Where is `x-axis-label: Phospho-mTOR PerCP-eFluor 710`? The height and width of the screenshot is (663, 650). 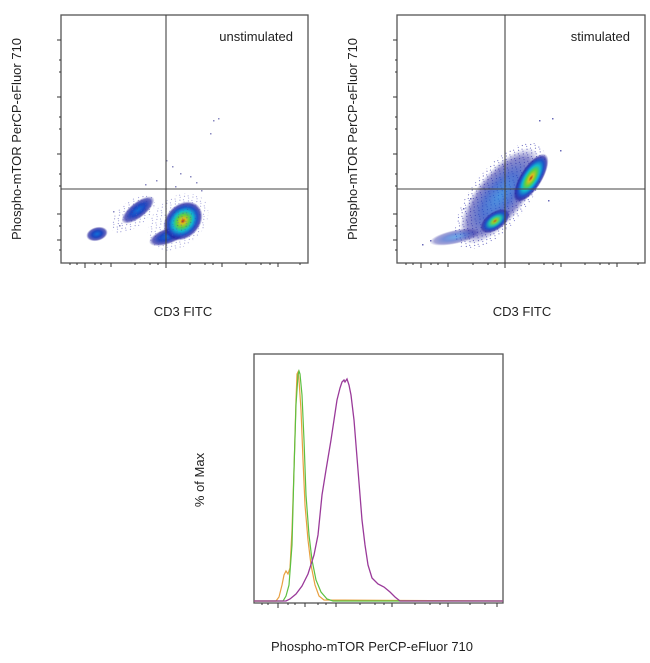 x-axis-label: Phospho-mTOR PerCP-eFluor 710 is located at coordinates (372, 646).